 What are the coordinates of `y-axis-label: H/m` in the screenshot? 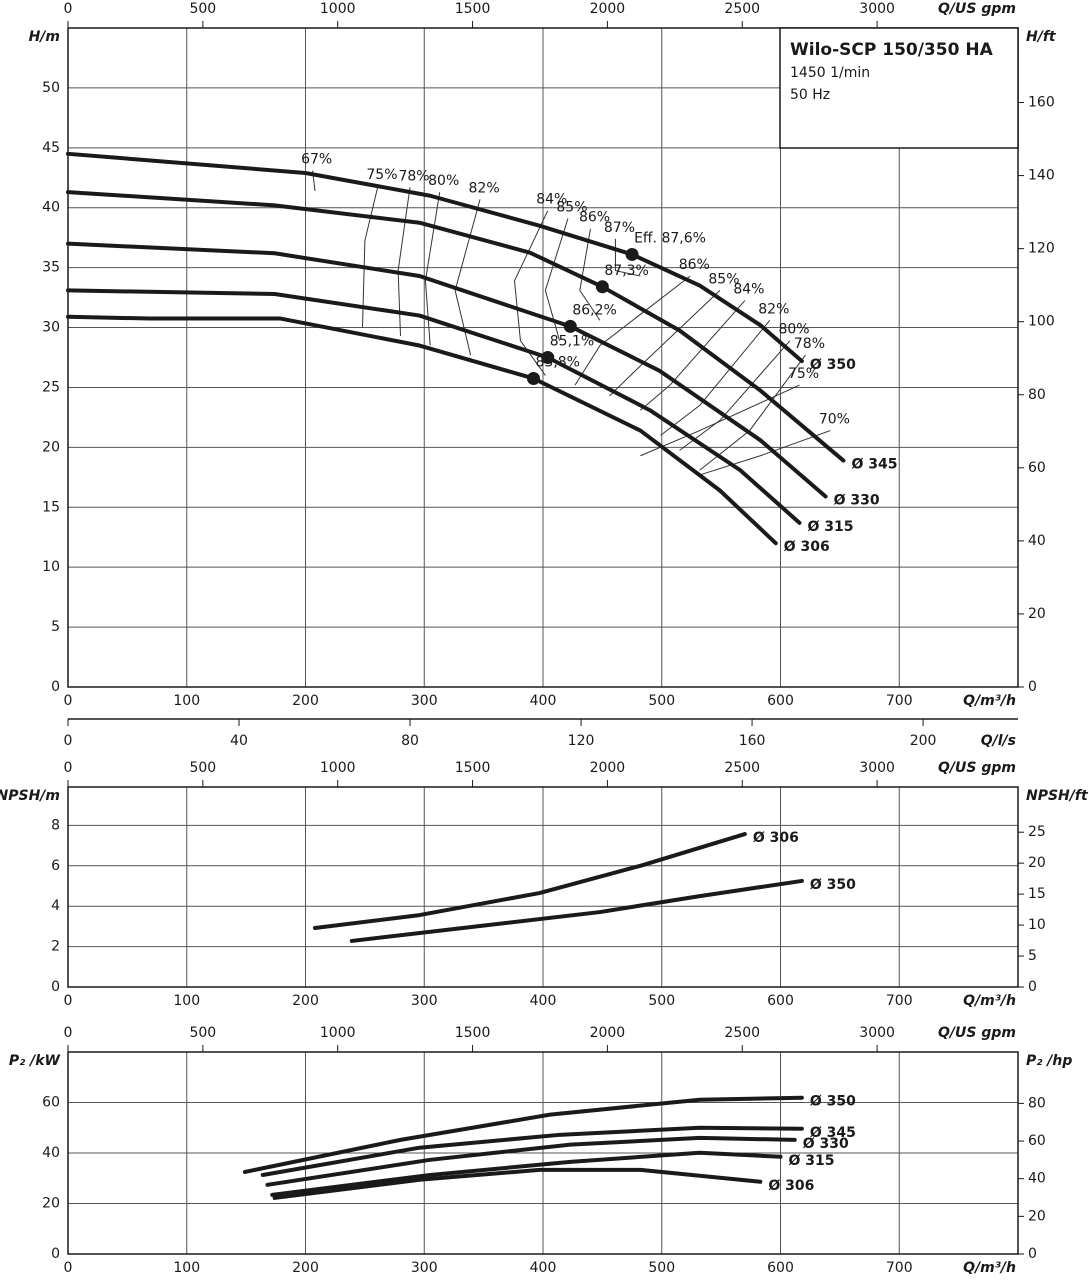 It's located at (44, 37).